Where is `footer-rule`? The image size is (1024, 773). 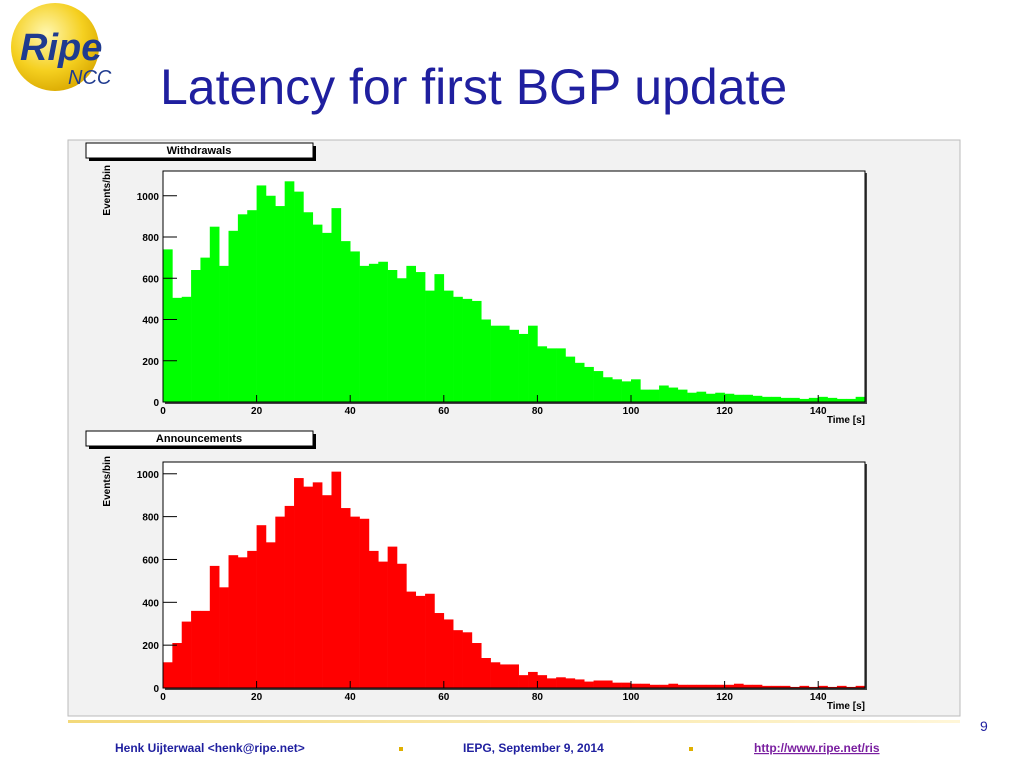
footer-rule is located at coordinates (514, 721).